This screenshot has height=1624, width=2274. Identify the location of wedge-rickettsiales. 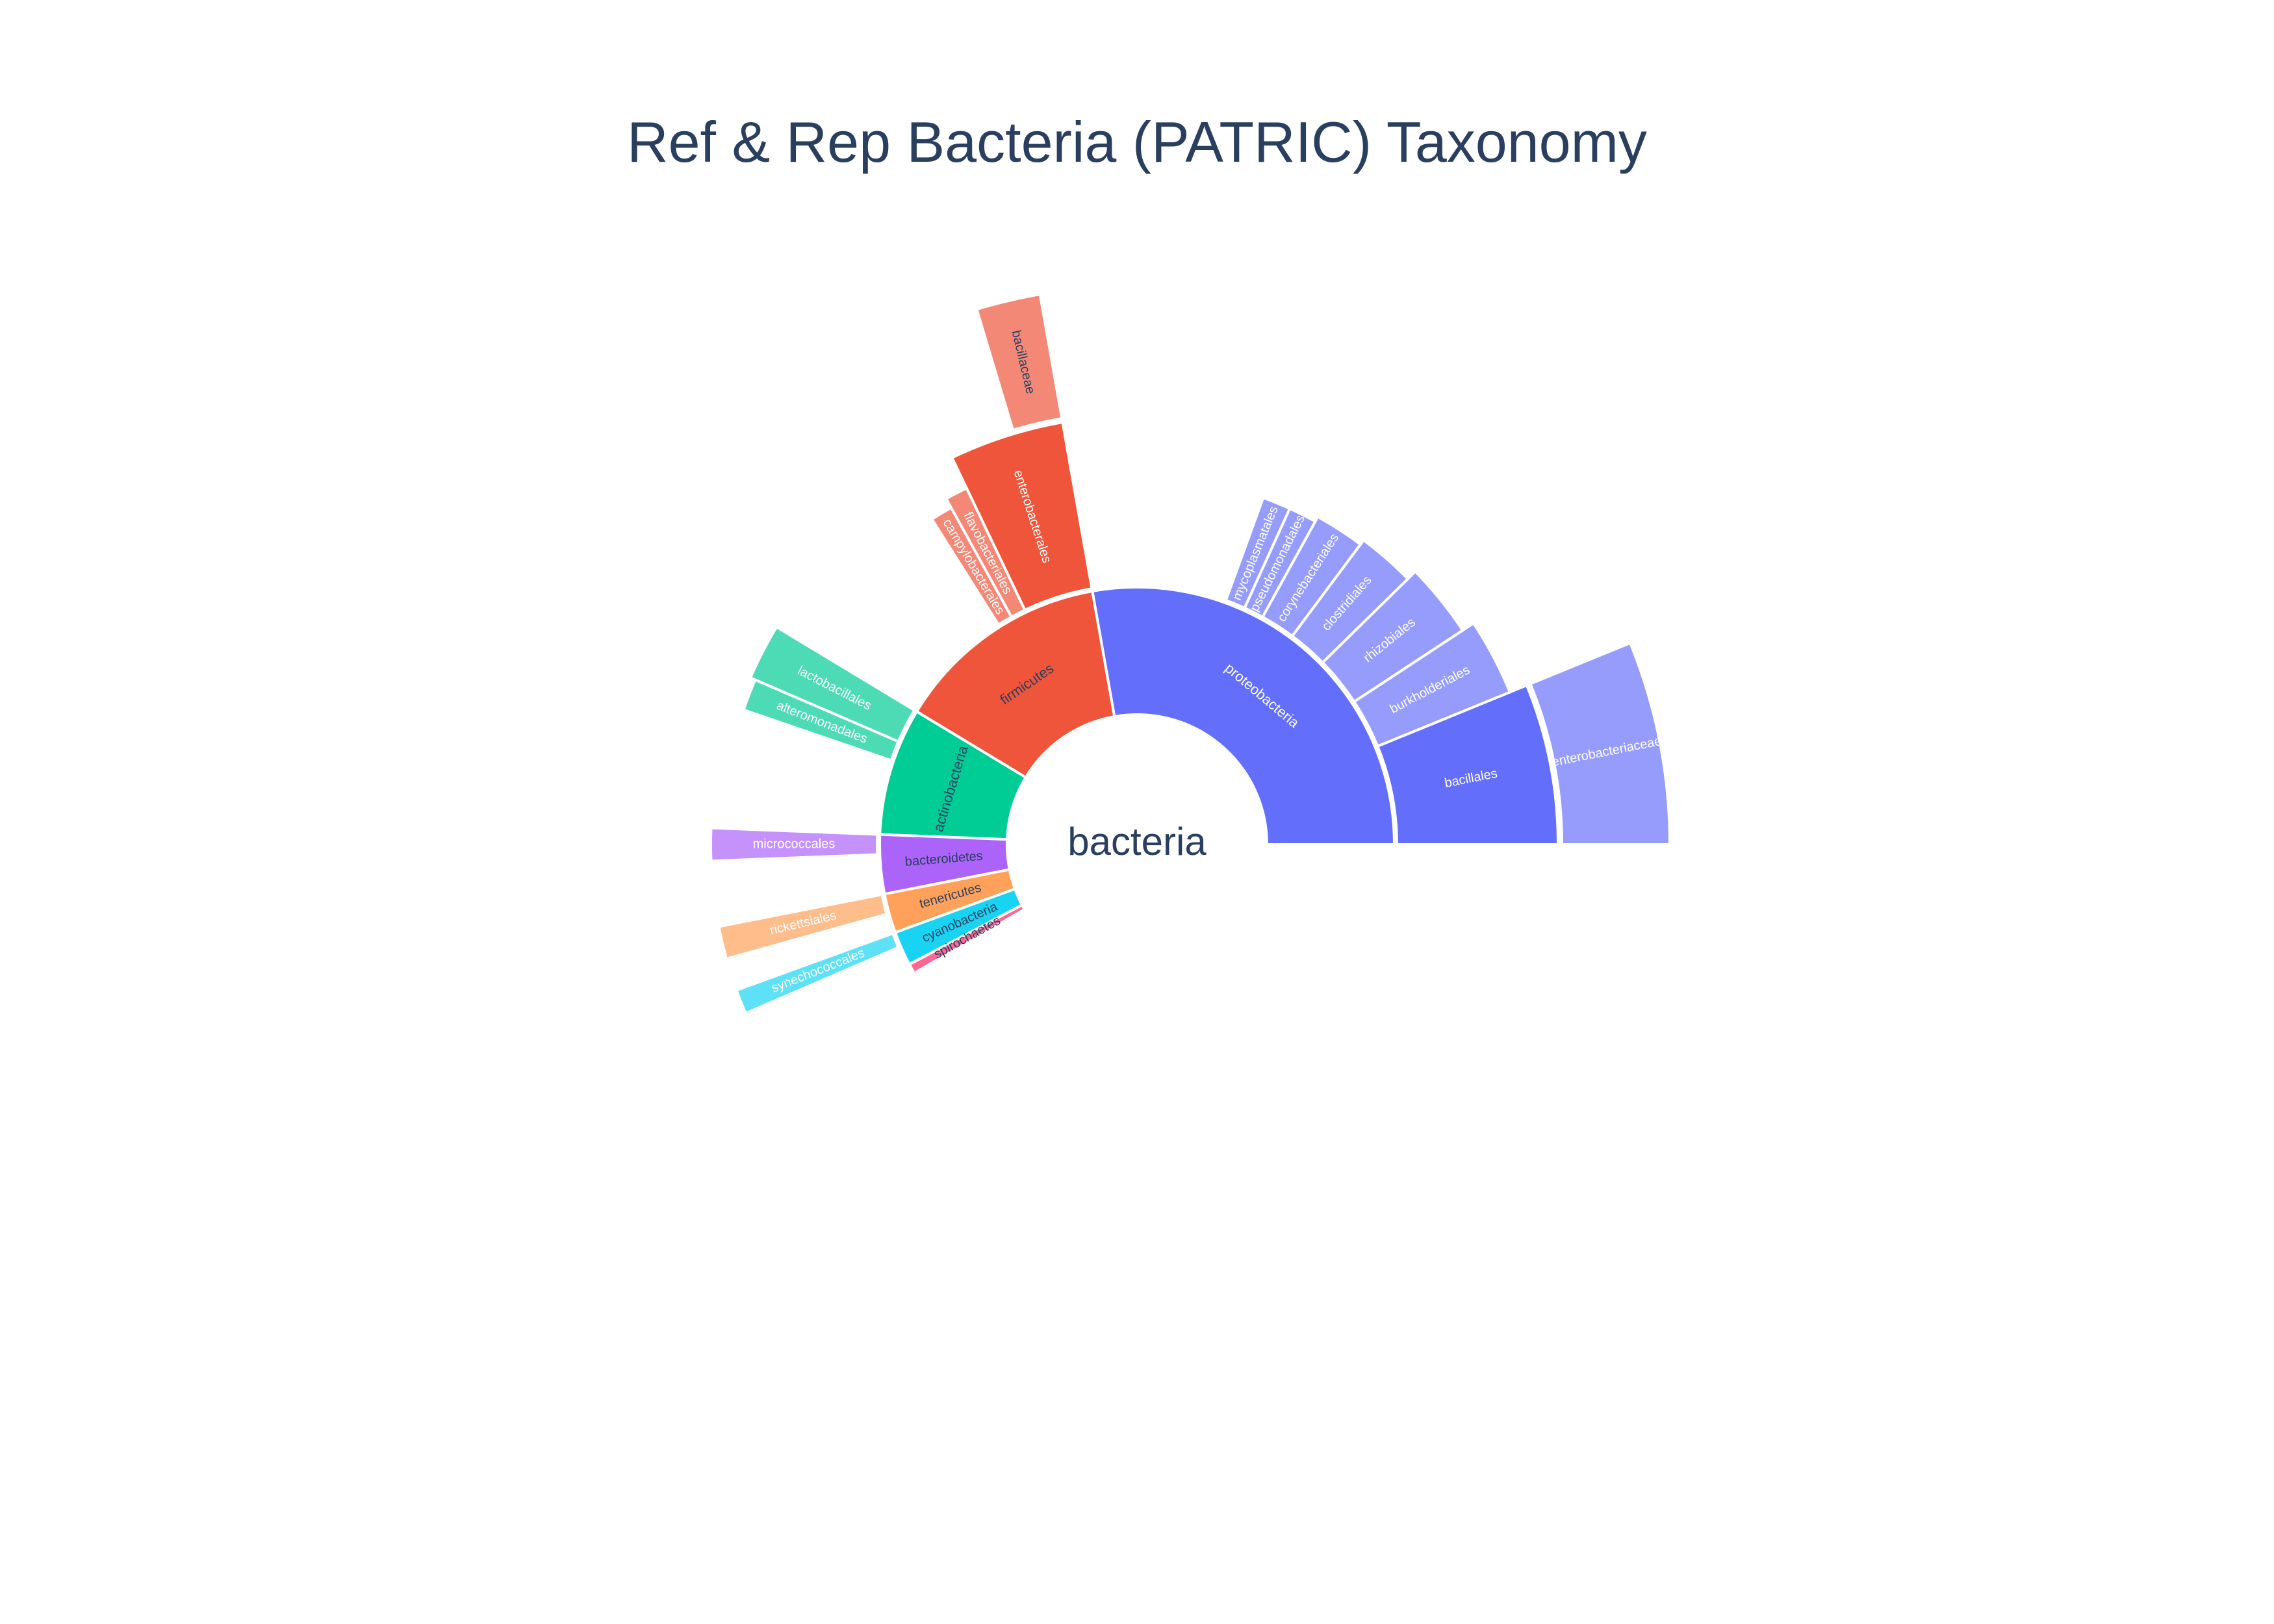
(803, 927).